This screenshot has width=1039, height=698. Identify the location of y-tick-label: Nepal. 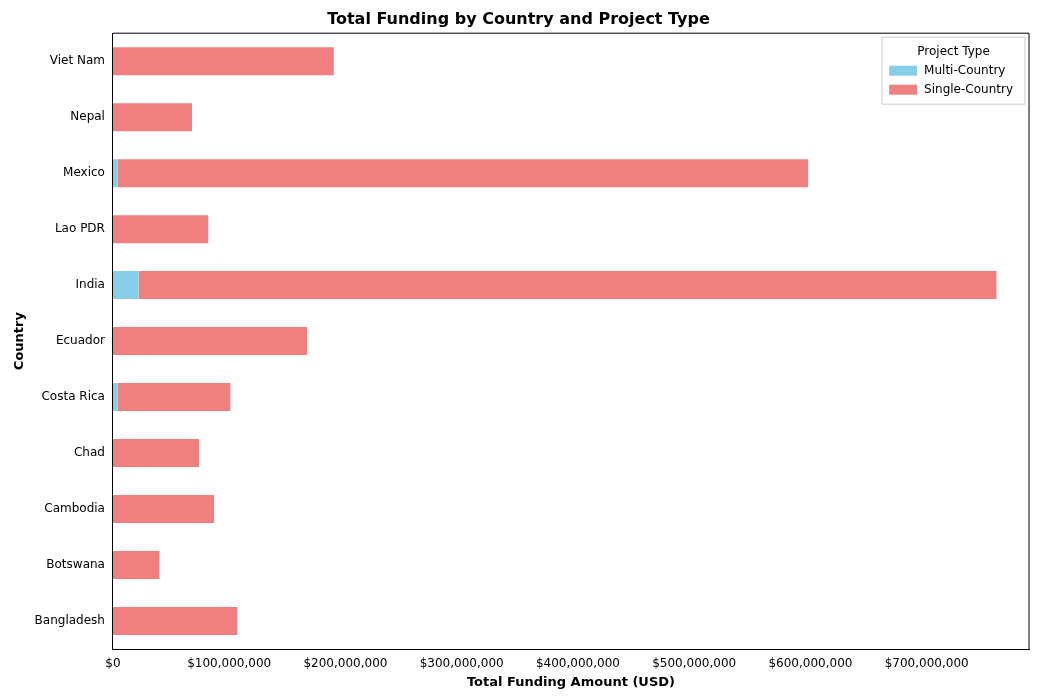
(87, 116).